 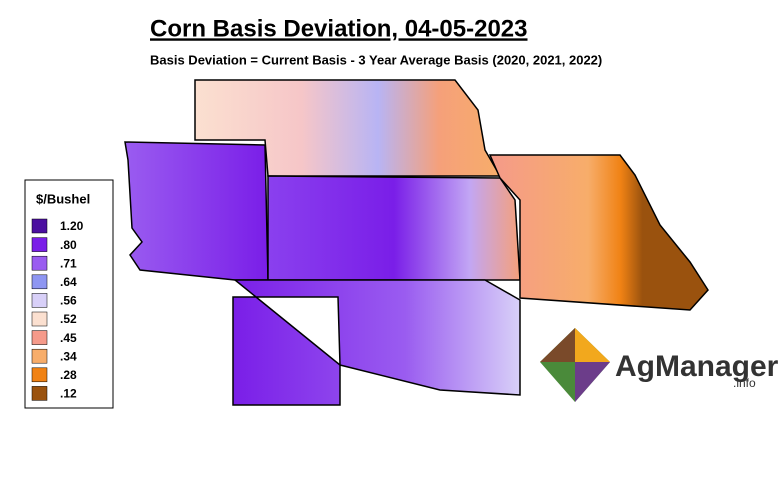 What do you see at coordinates (68, 301) in the screenshot?
I see `legend-label: .56` at bounding box center [68, 301].